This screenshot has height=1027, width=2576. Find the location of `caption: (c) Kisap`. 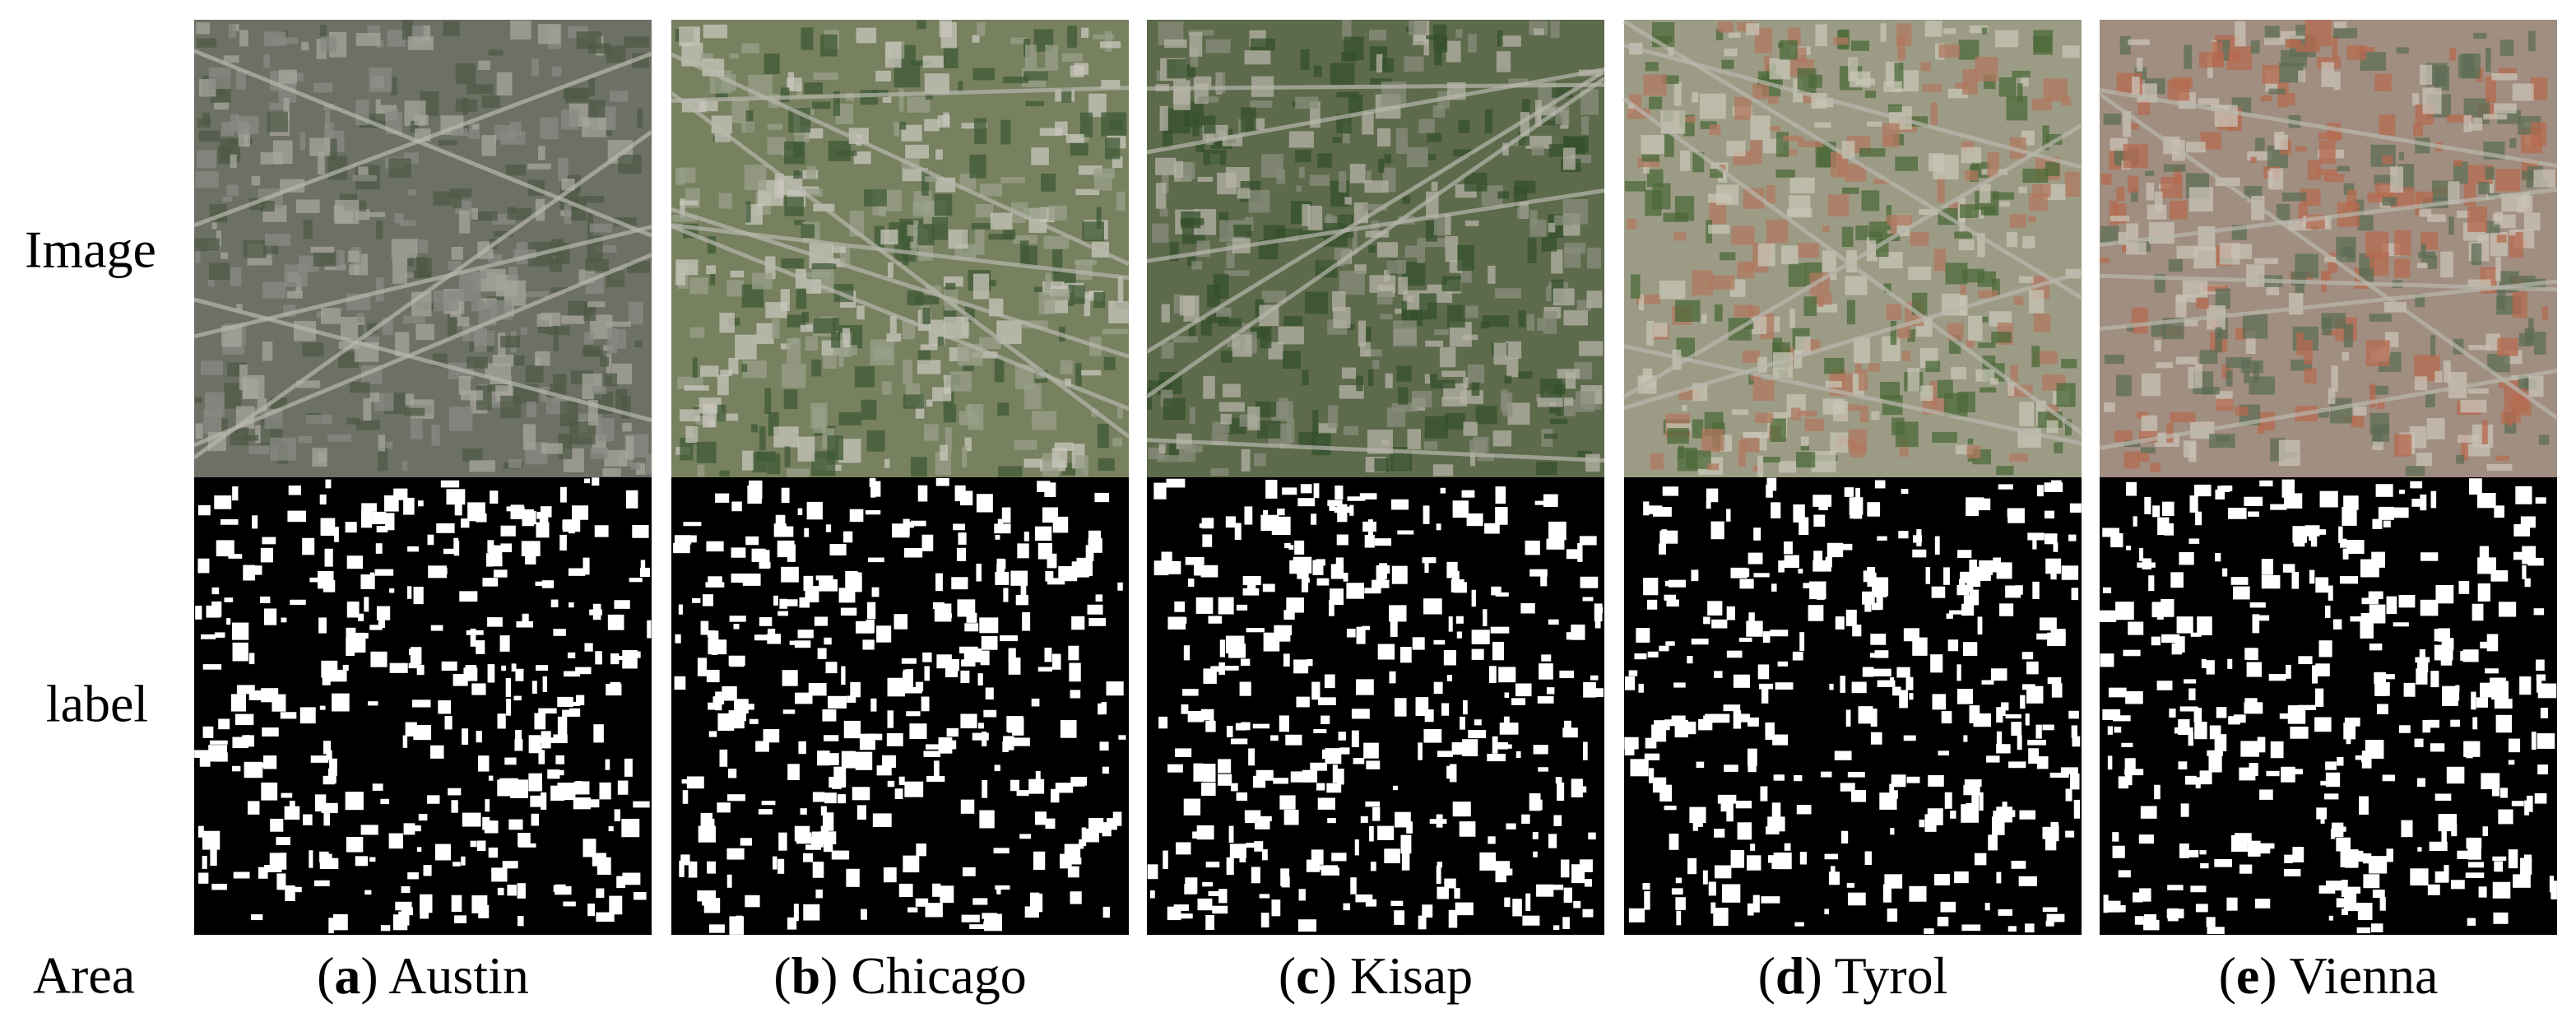

caption: (c) Kisap is located at coordinates (1376, 975).